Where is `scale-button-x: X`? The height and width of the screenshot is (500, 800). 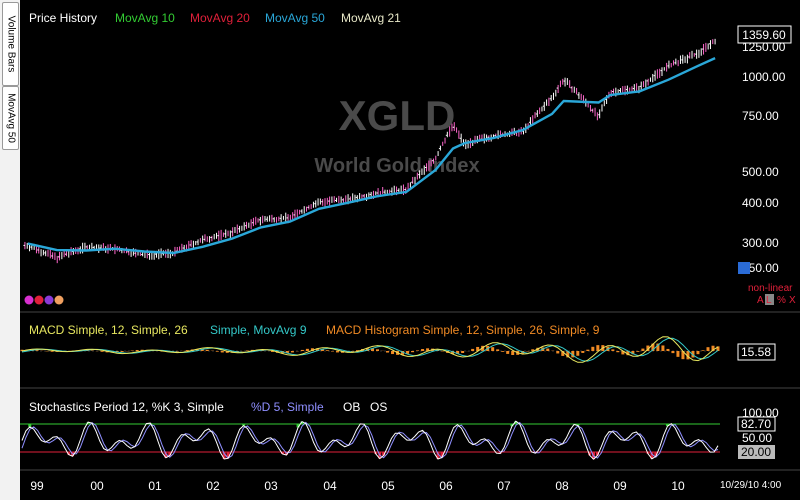 scale-button-x: X is located at coordinates (792, 300).